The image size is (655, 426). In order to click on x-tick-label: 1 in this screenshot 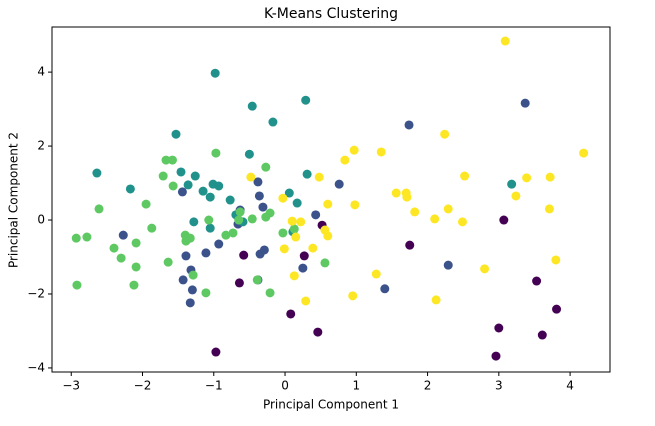, I will do `click(356, 386)`.